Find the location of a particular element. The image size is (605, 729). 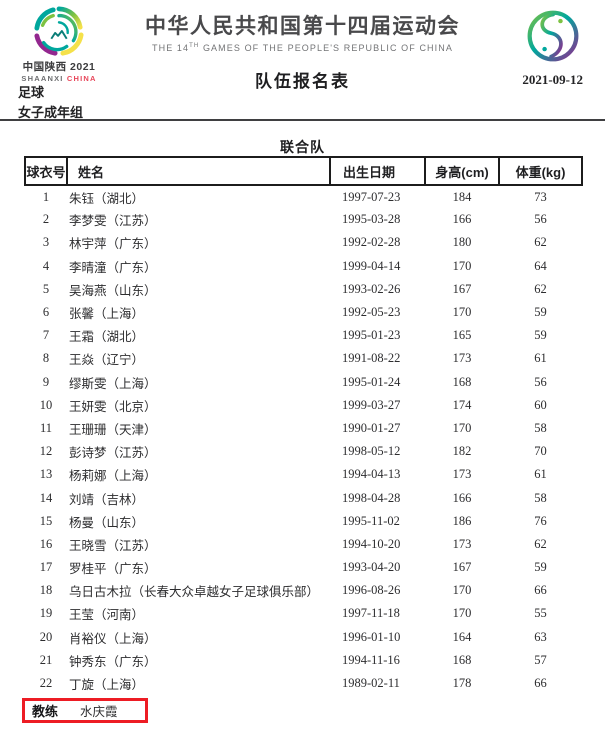

birth-date: 1992-05-23 is located at coordinates (371, 312).